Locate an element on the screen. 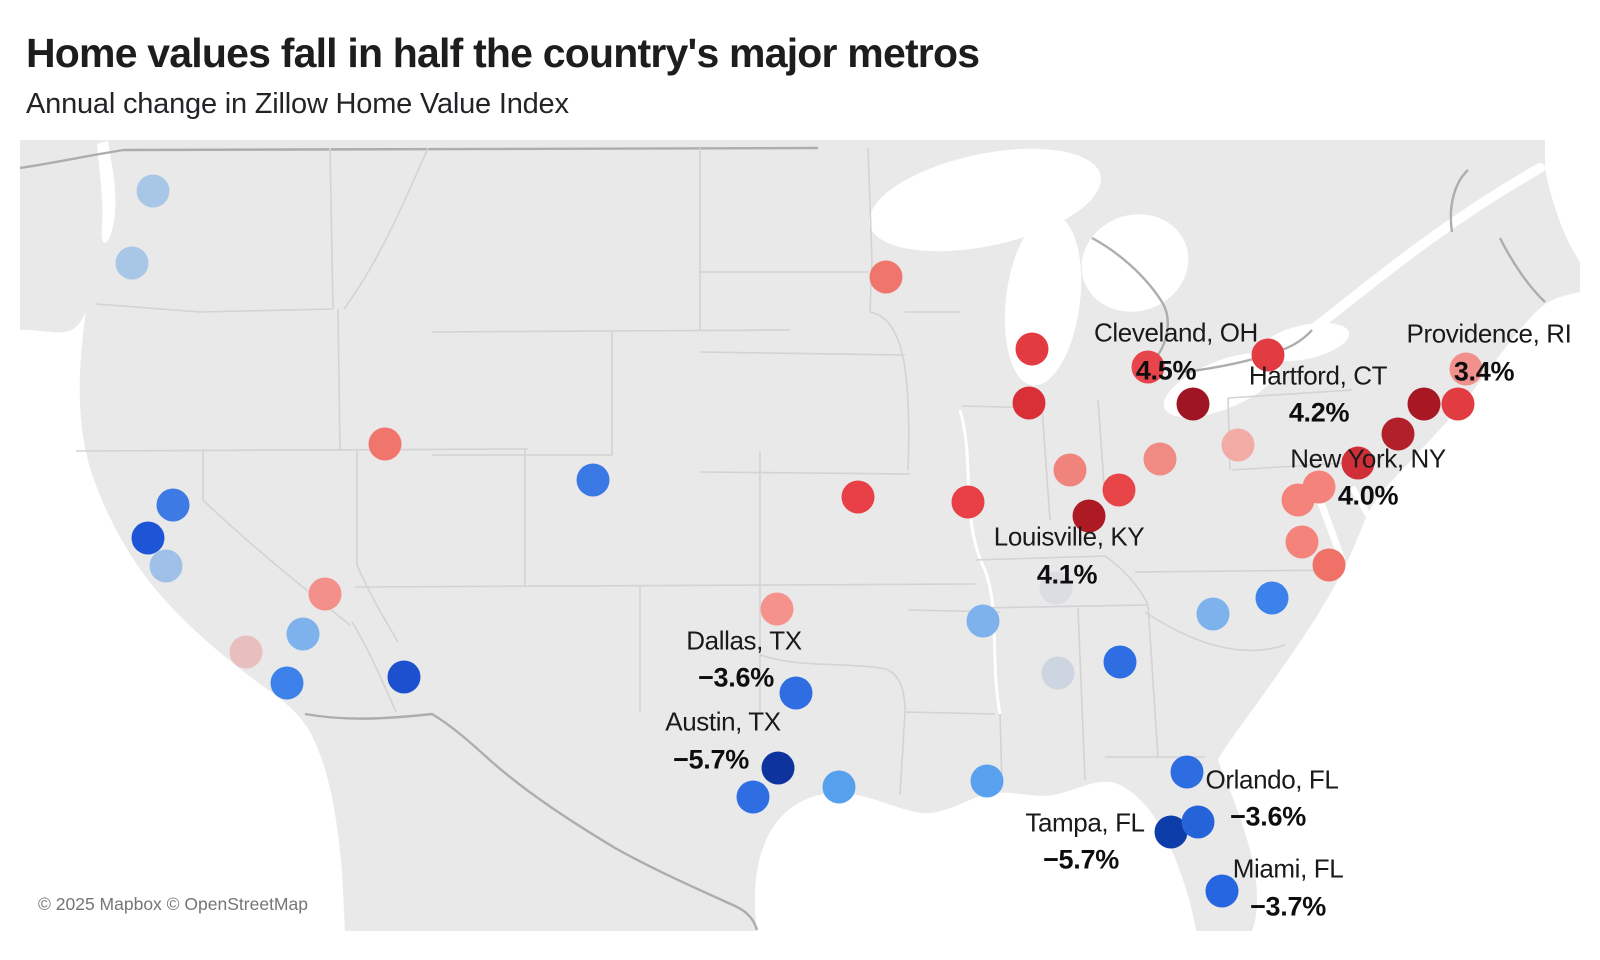 This screenshot has height=960, width=1600. metro-value-label: 4.0% is located at coordinates (1368, 495).